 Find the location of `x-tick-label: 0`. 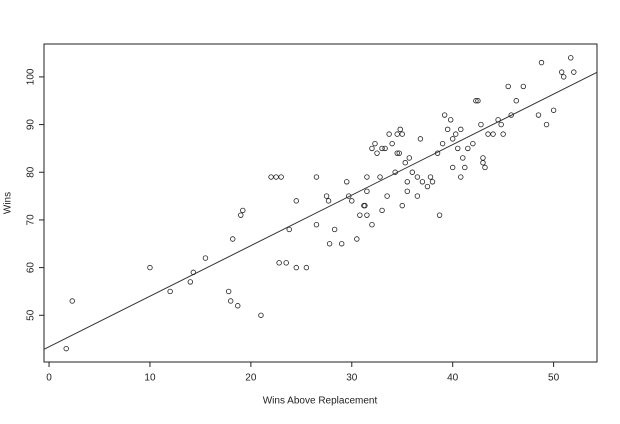

x-tick-label: 0 is located at coordinates (49, 378).